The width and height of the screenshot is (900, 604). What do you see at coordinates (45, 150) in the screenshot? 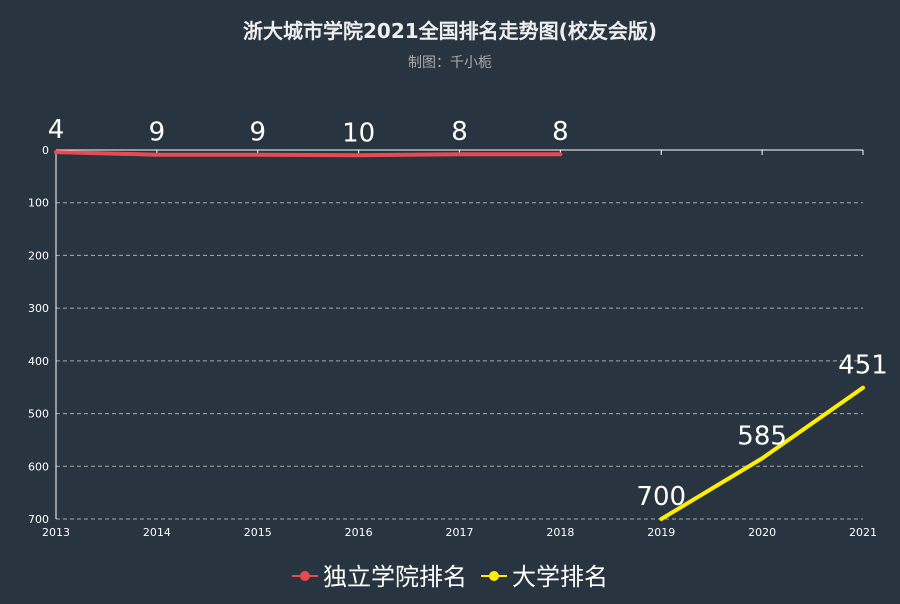
I see `y-tick-label: 0` at bounding box center [45, 150].